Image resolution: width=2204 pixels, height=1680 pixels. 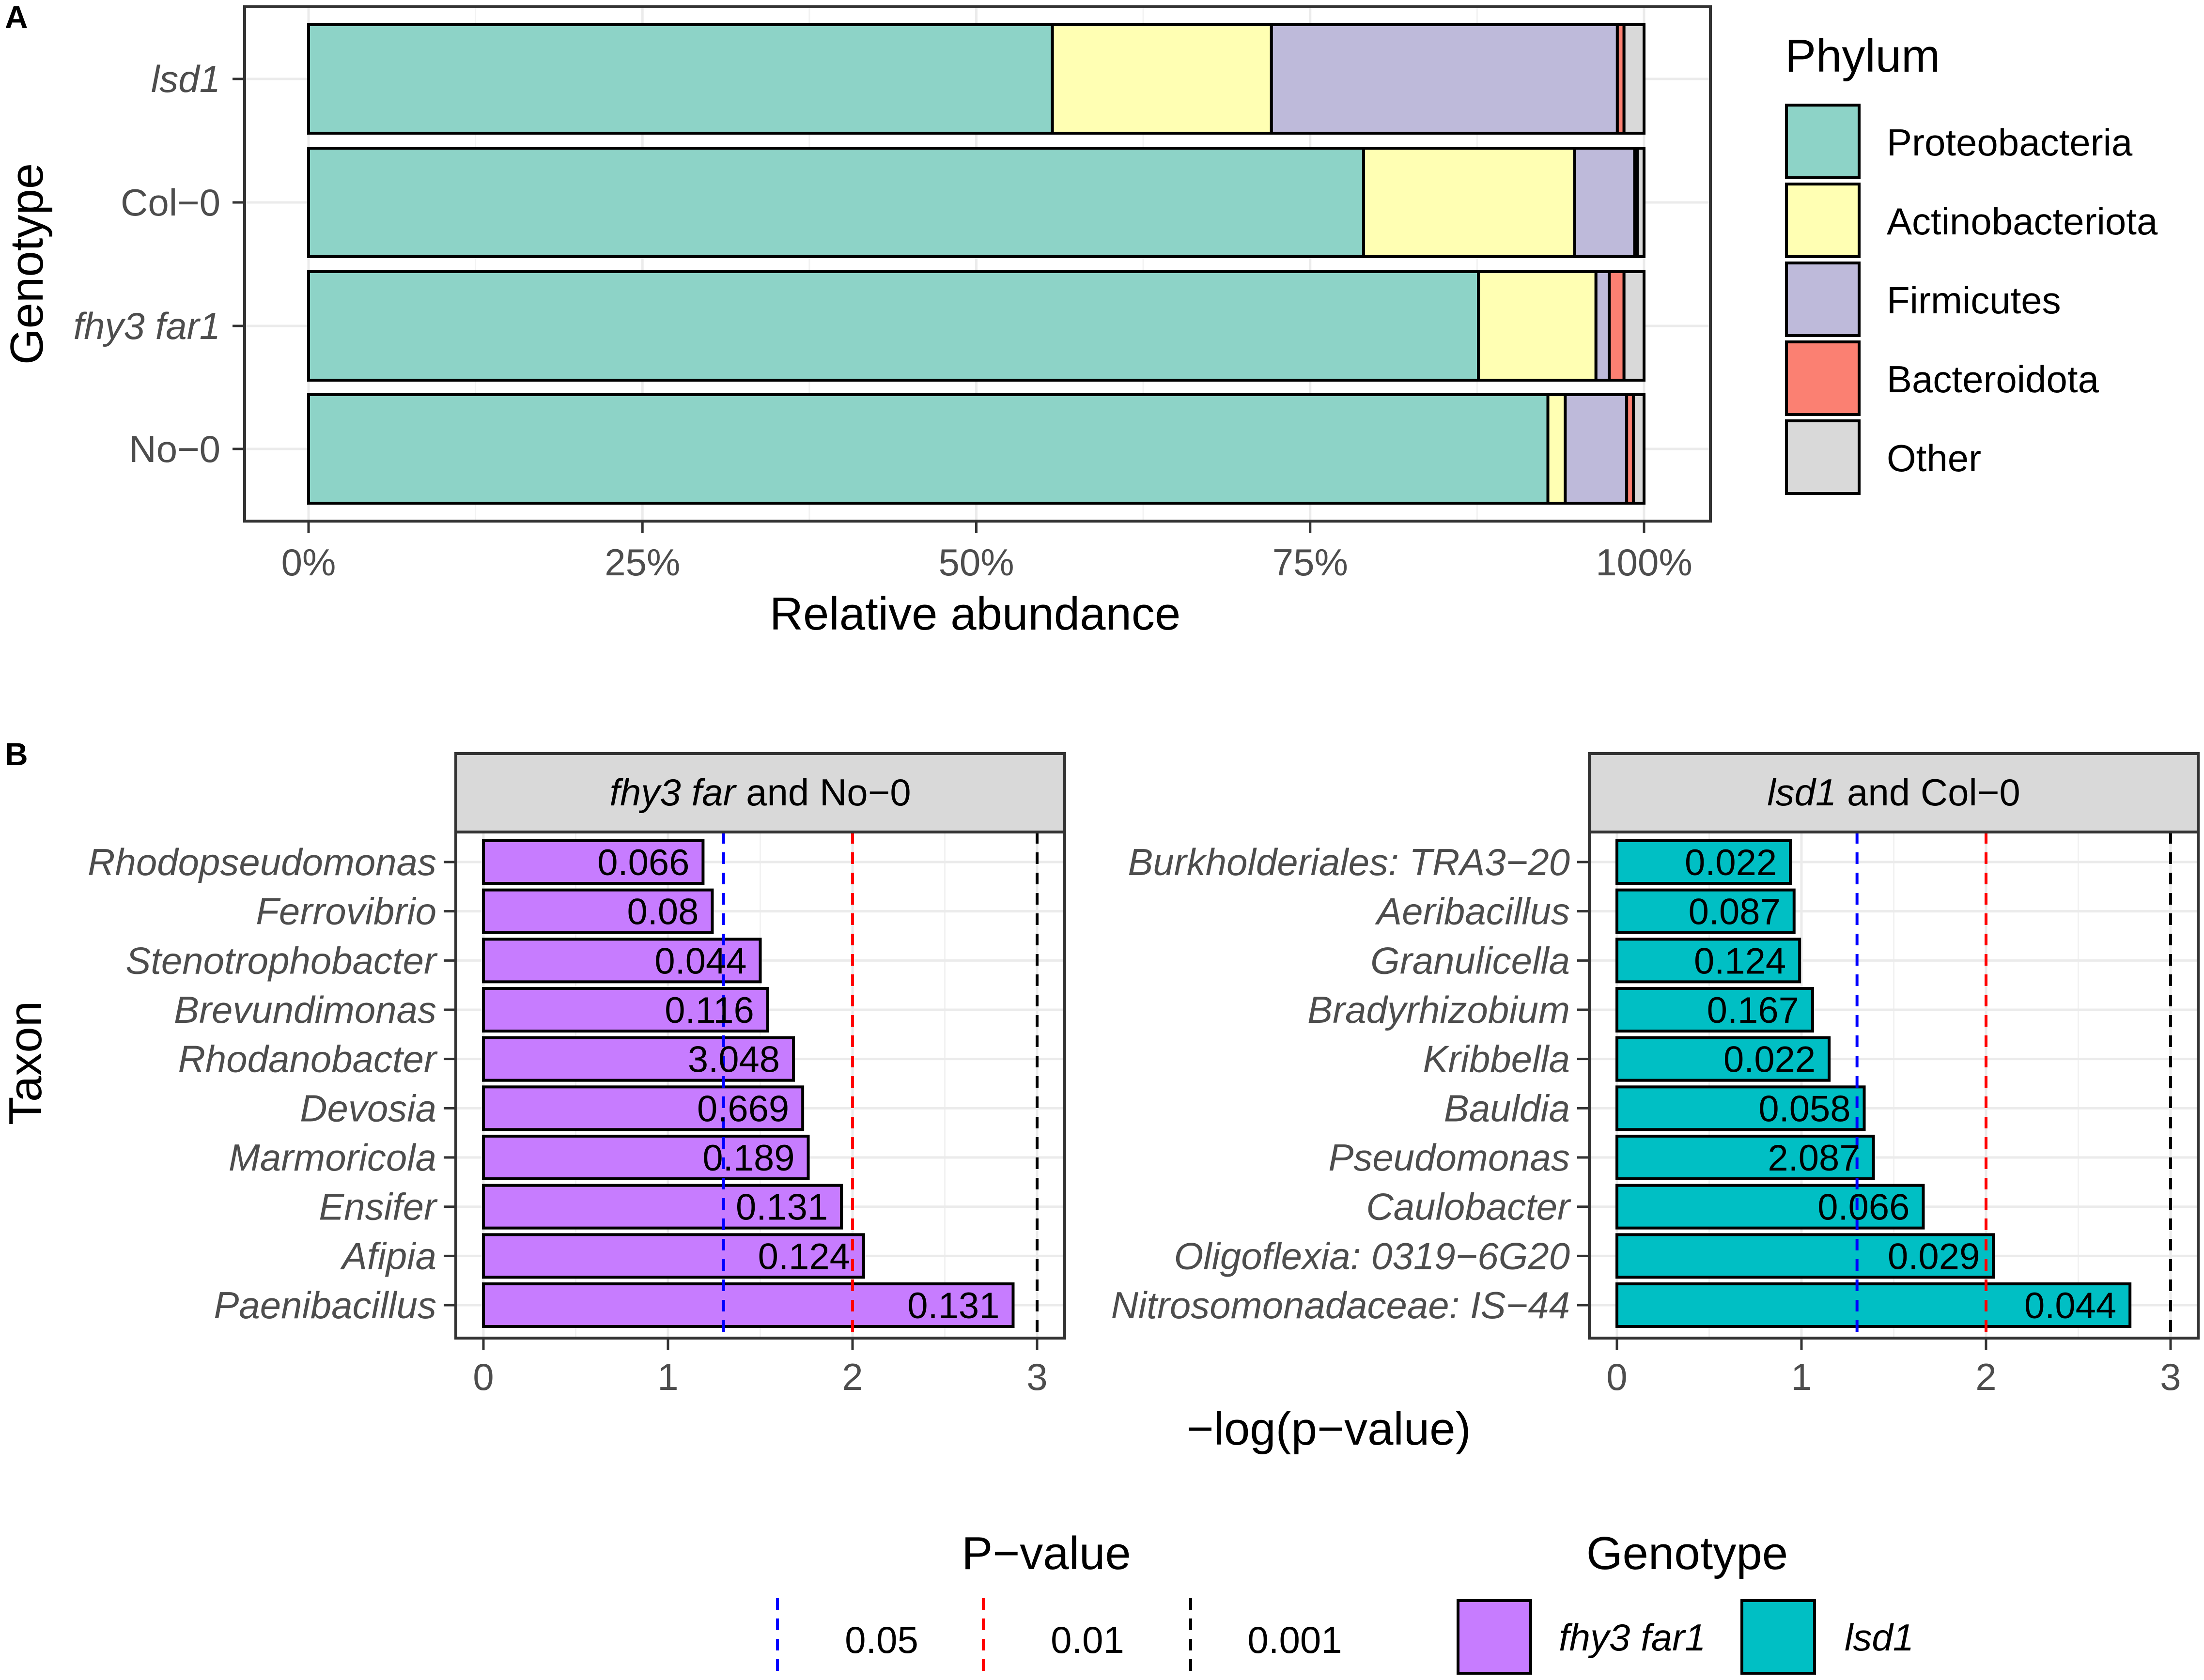 What do you see at coordinates (1046, 1553) in the screenshot?
I see `pvalue-legend-title: P−value` at bounding box center [1046, 1553].